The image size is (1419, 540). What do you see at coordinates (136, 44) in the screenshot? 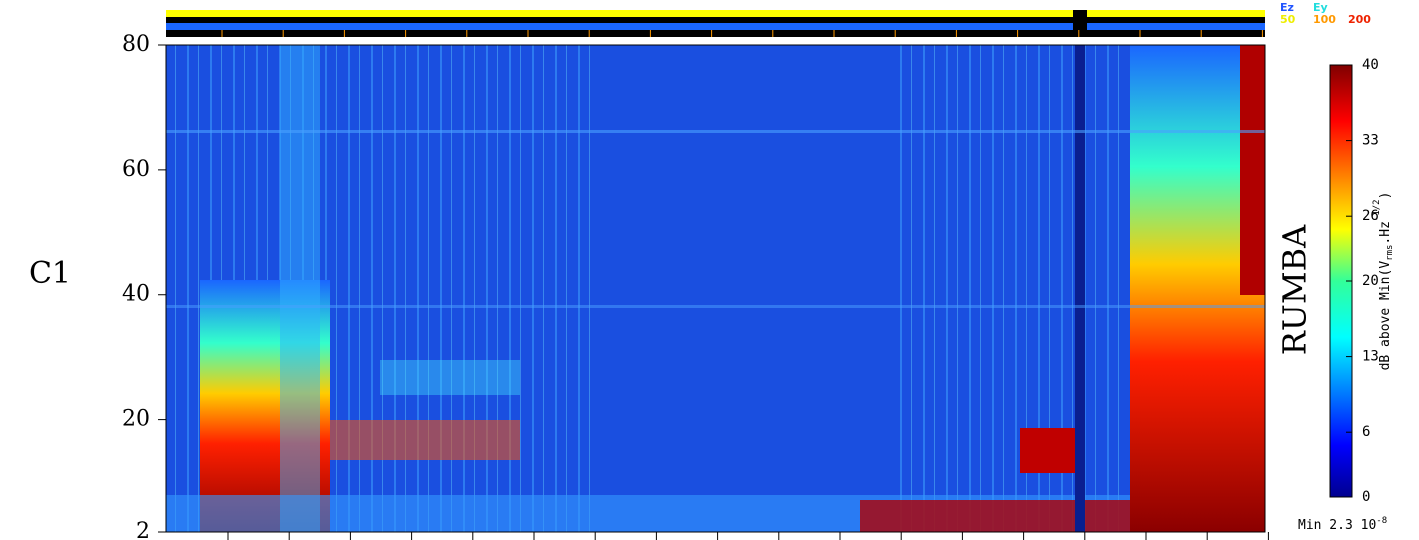
I see `y-tick-label: 80` at bounding box center [136, 44].